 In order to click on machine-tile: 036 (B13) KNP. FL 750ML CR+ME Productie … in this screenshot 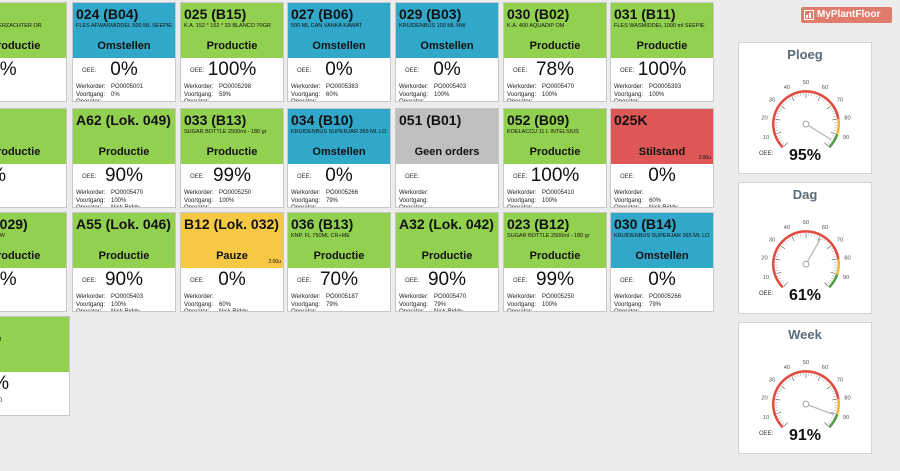, I will do `click(339, 262)`.